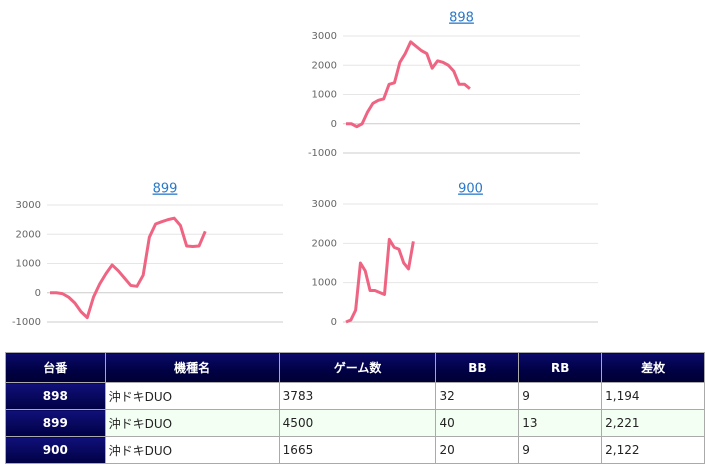  Describe the element at coordinates (357, 423) in the screenshot. I see `table-cell: 4500` at that location.